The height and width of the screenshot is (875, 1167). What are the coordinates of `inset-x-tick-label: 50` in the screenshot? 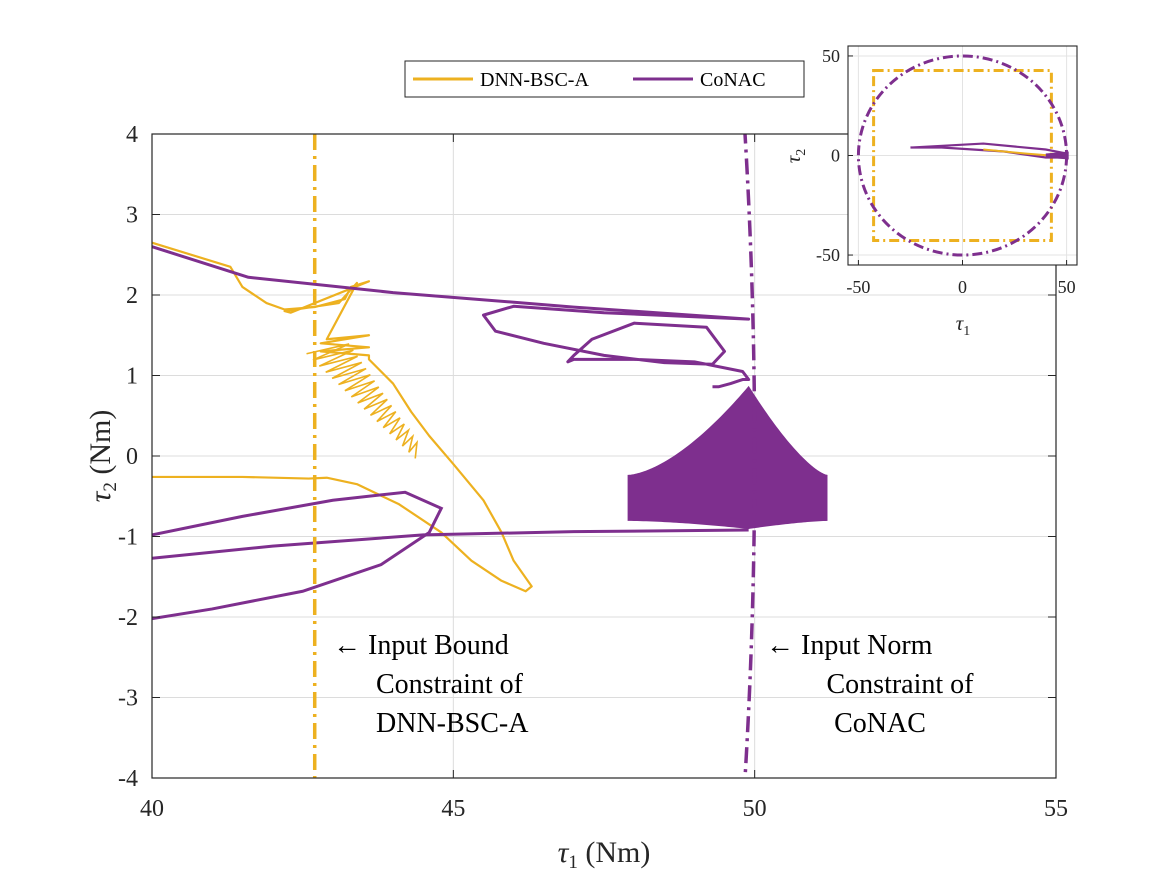 It's located at (1067, 287).